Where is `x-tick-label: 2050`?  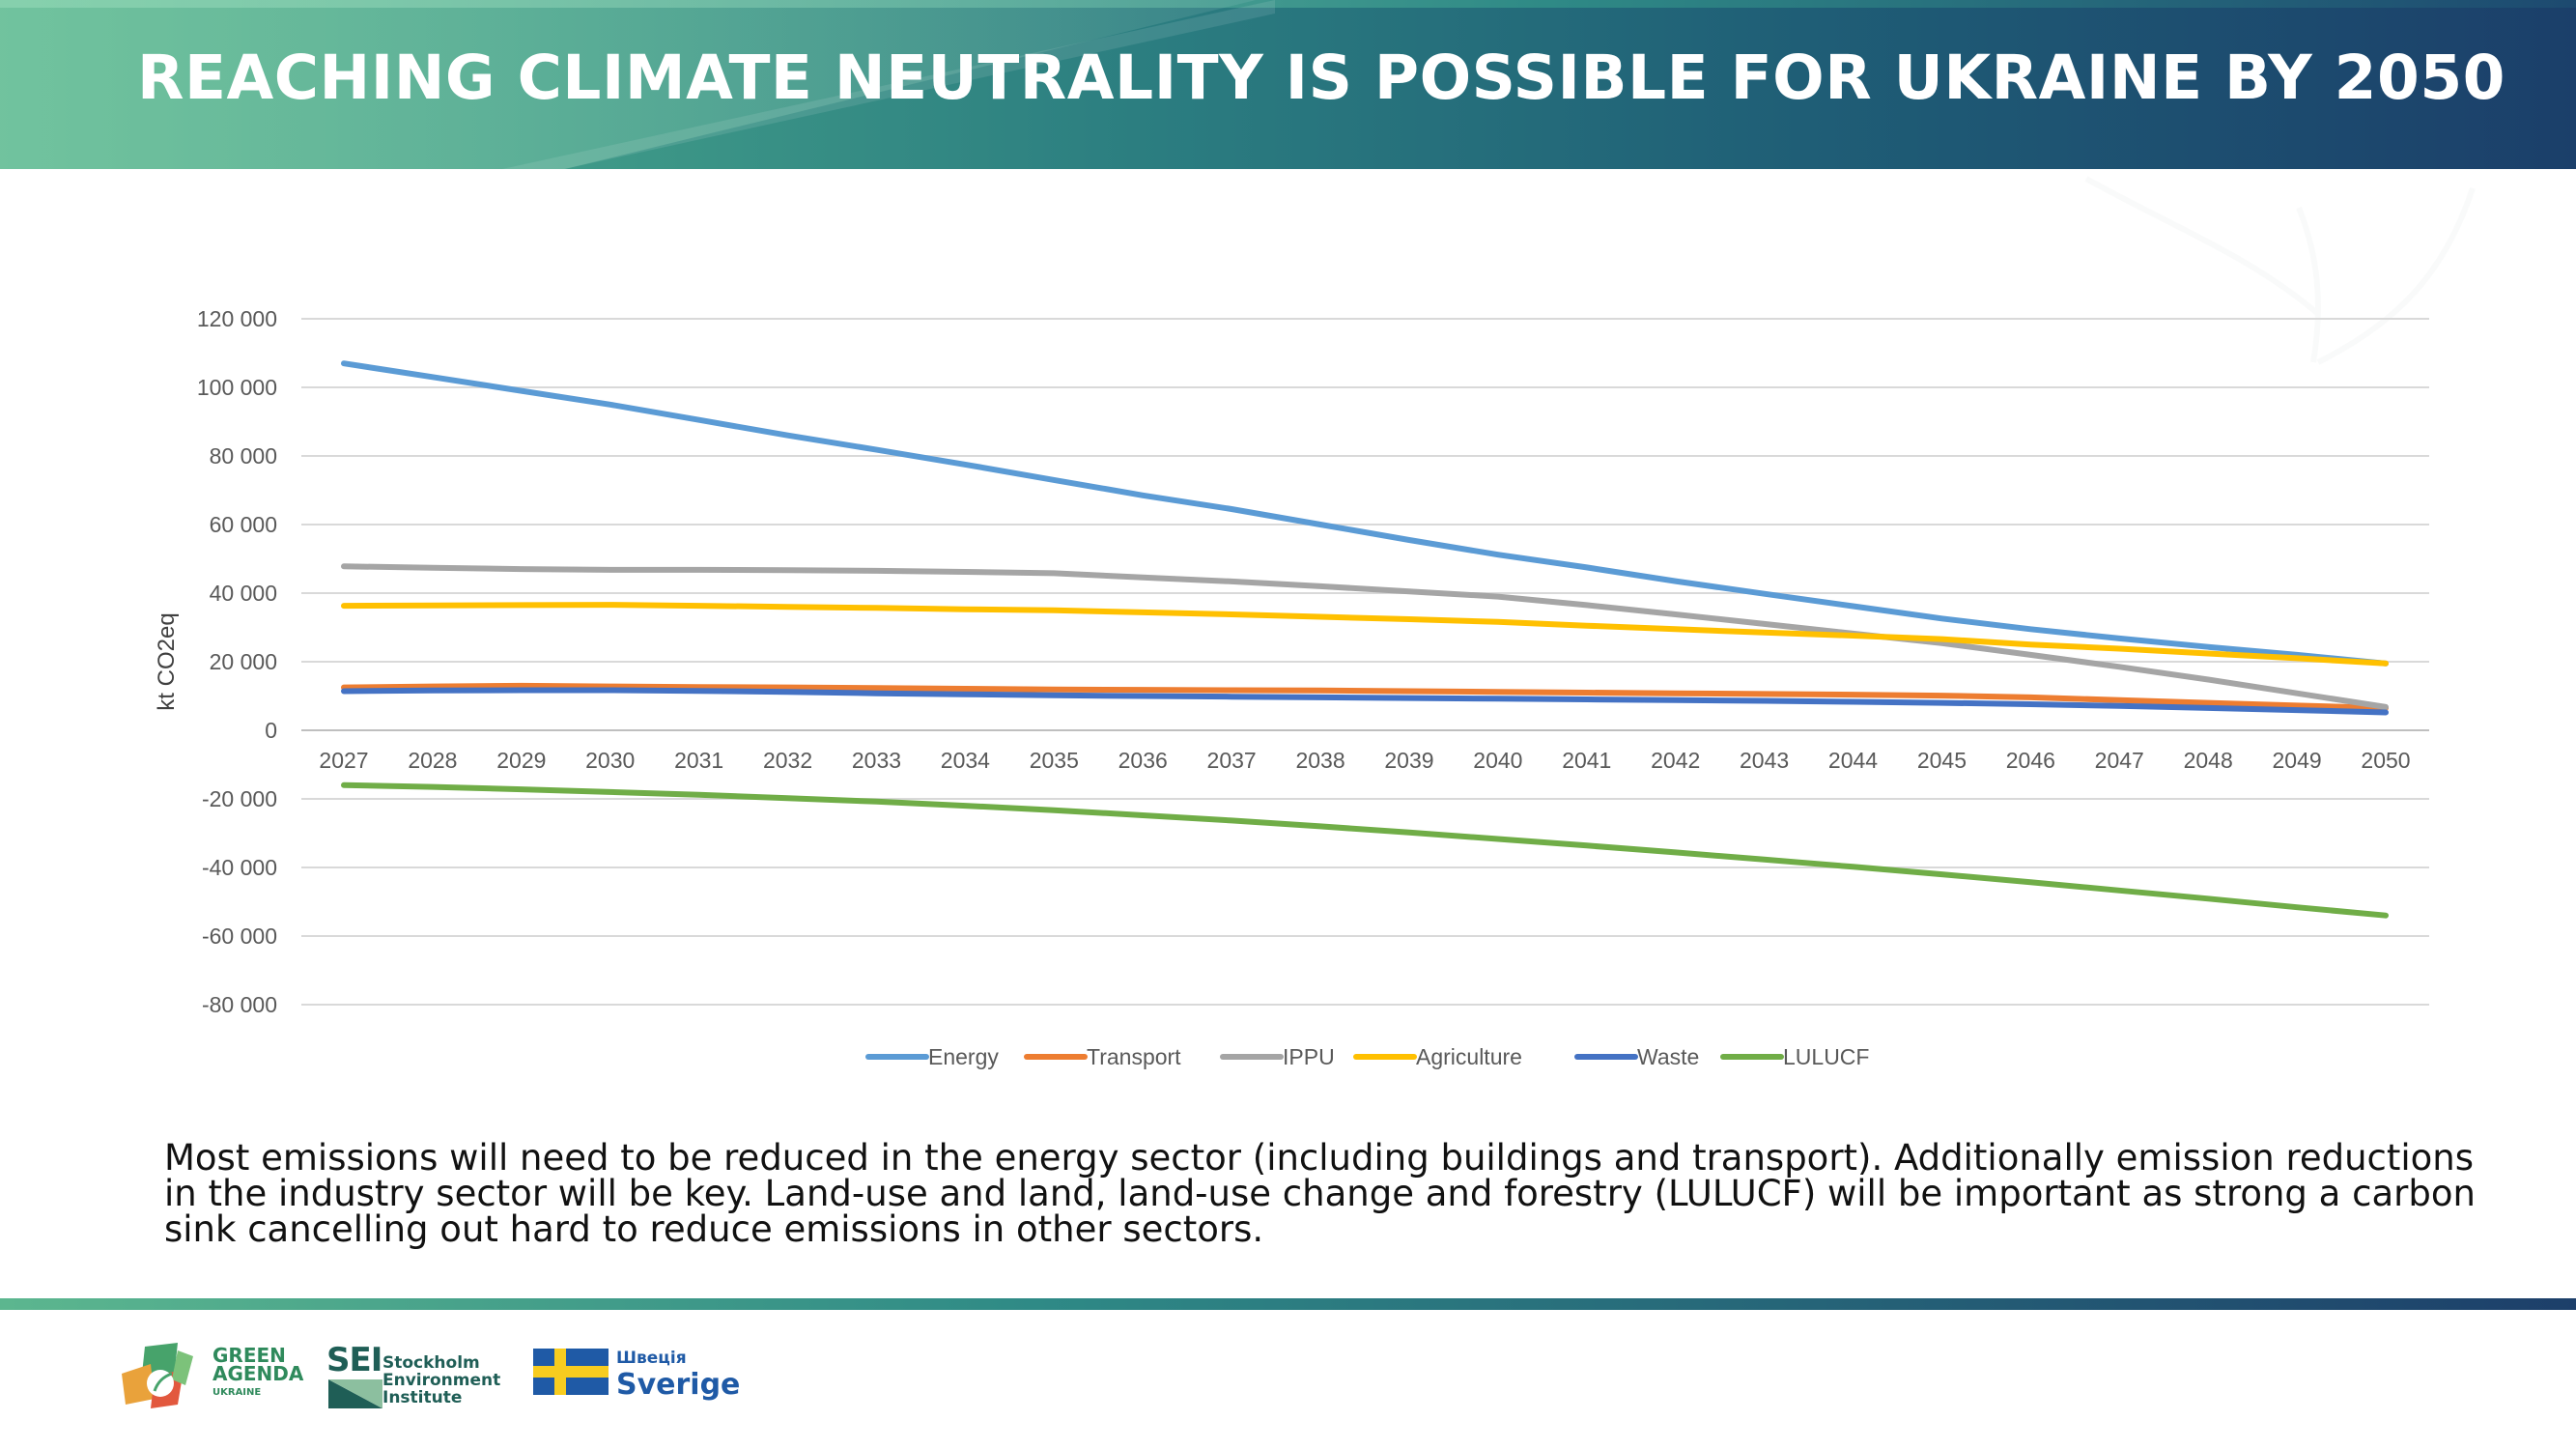 x-tick-label: 2050 is located at coordinates (2385, 760).